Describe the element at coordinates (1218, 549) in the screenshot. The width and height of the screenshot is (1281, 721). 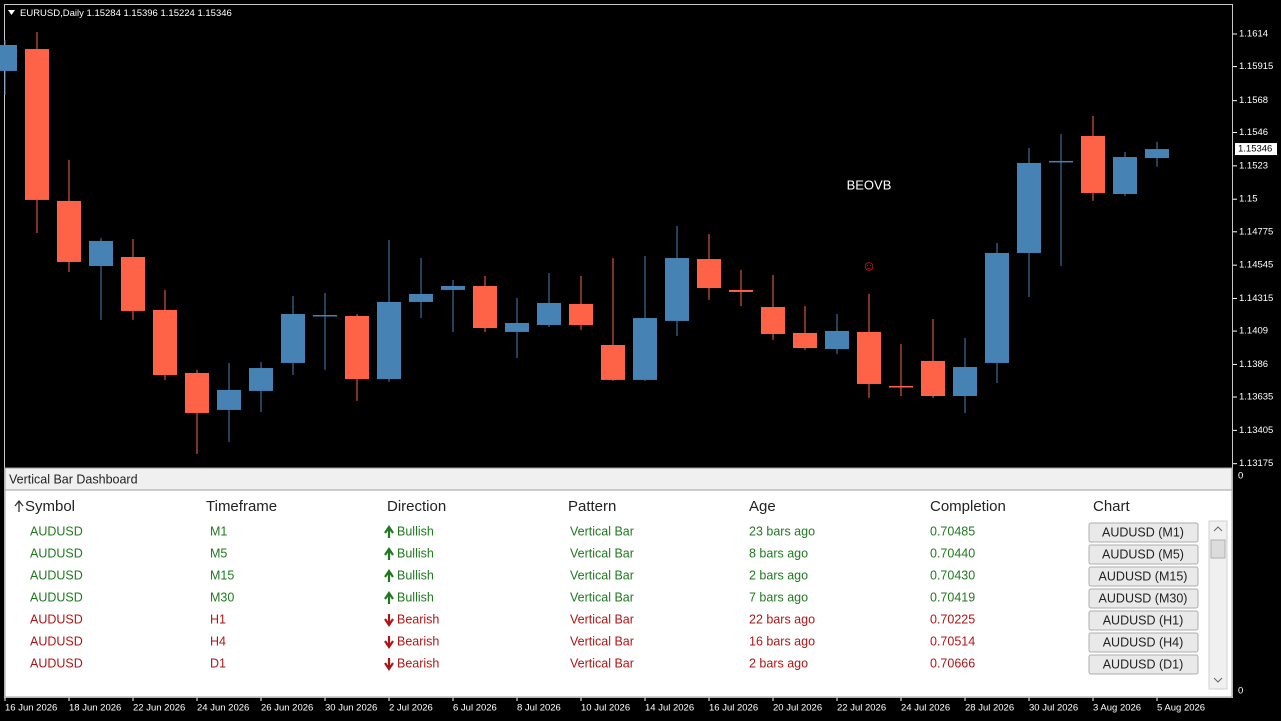
I see `scroll-thumb` at that location.